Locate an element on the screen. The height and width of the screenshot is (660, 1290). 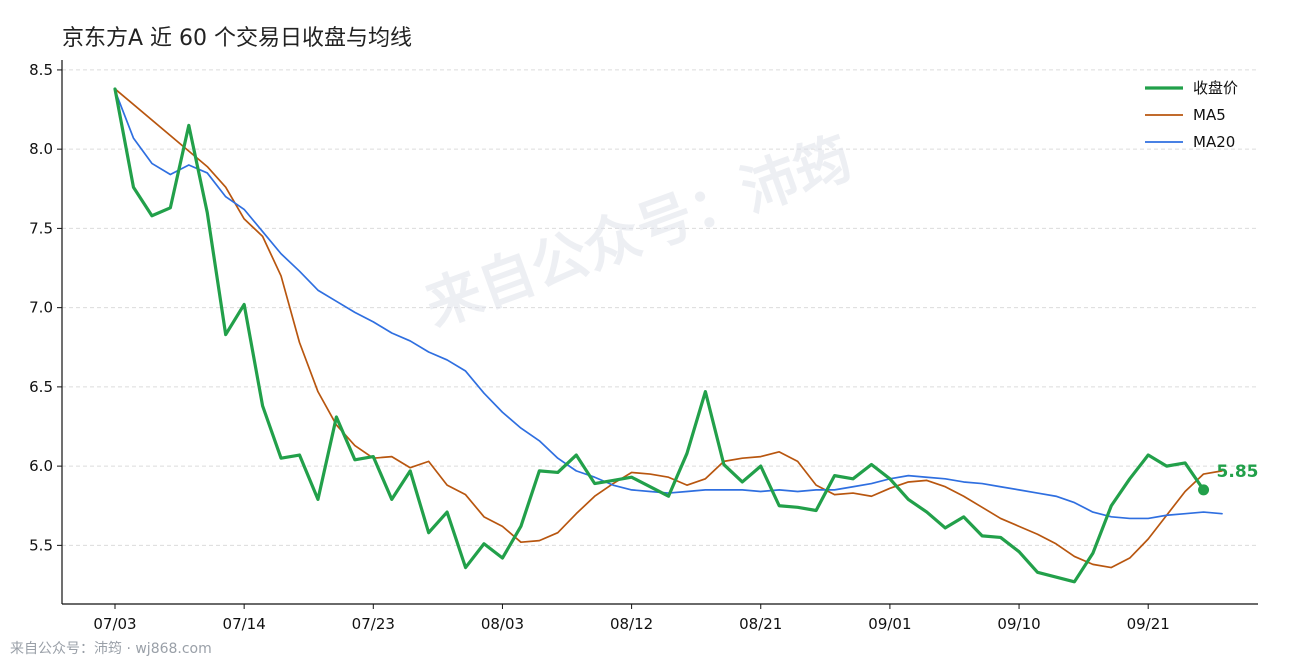
x-tick-label: 09/21 is located at coordinates (1148, 624).